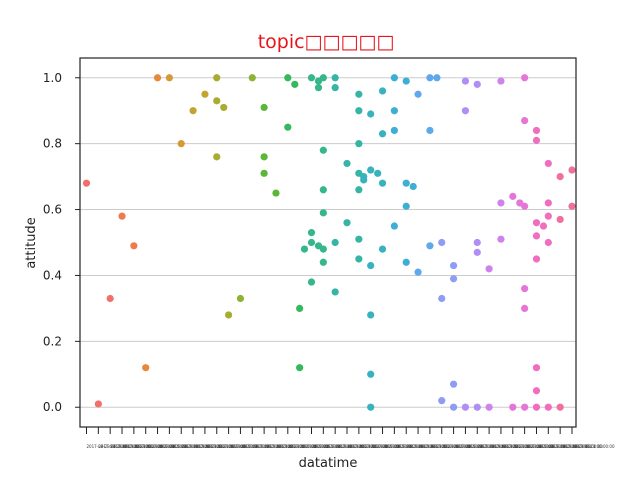 The height and width of the screenshot is (480, 640). Describe the element at coordinates (52, 407) in the screenshot. I see `y-tick-label: 0.0` at that location.